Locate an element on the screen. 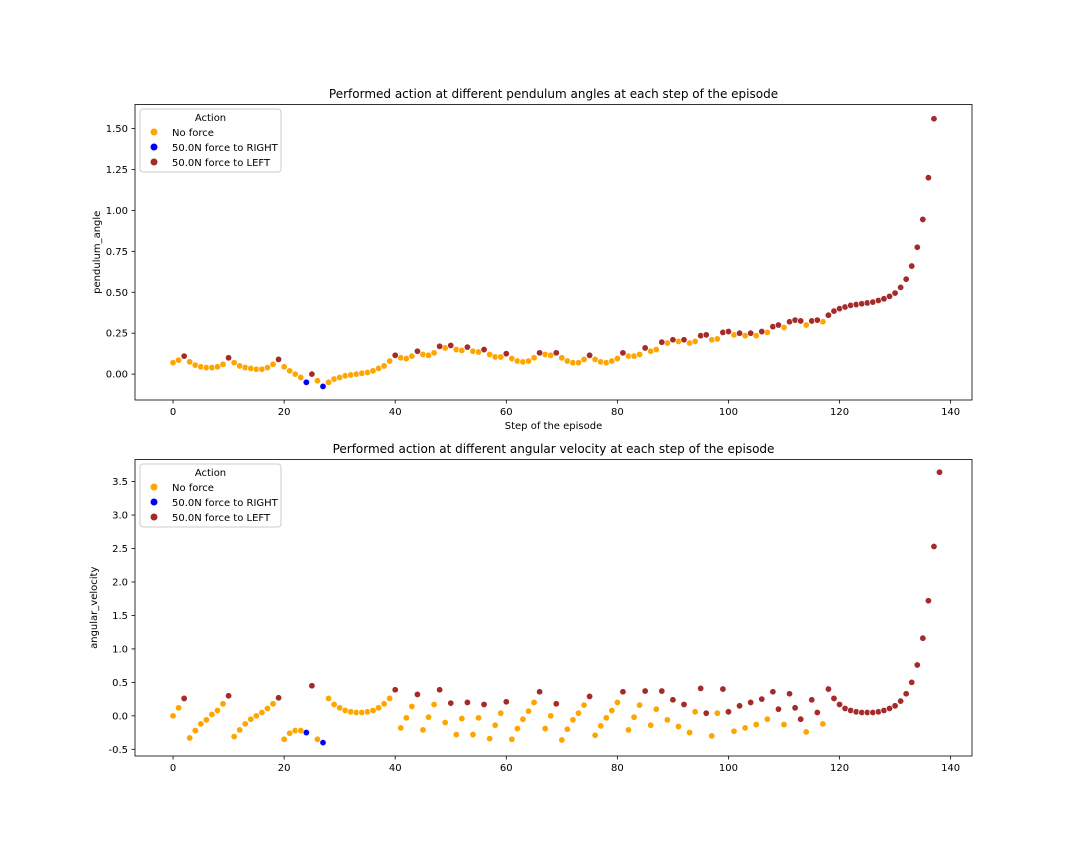  x-tick-label: 120 is located at coordinates (839, 412).